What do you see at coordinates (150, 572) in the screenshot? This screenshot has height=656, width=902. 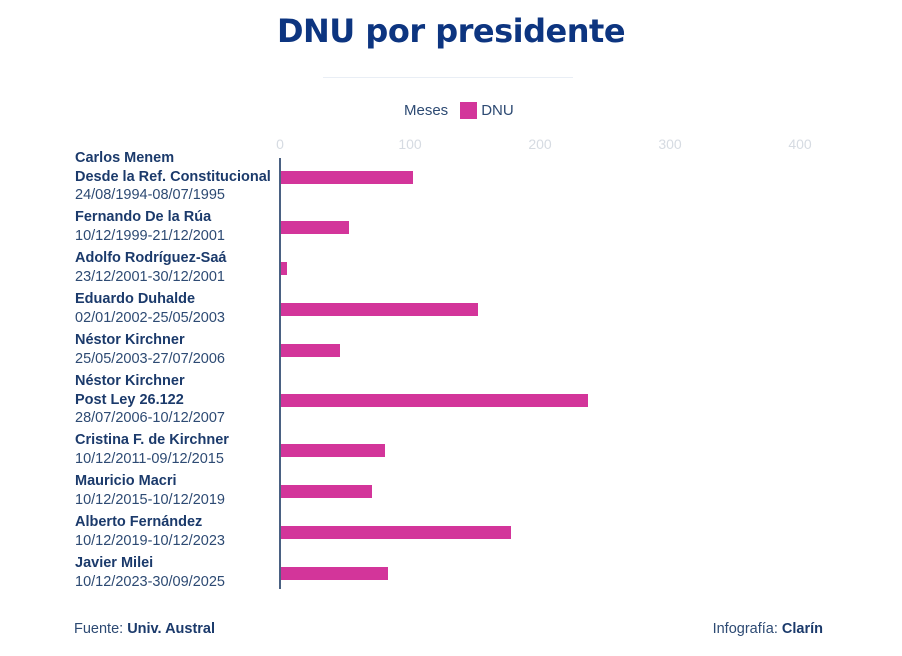 I see `category-label: Javier Milei 10/12/2023-30/09/2025` at bounding box center [150, 572].